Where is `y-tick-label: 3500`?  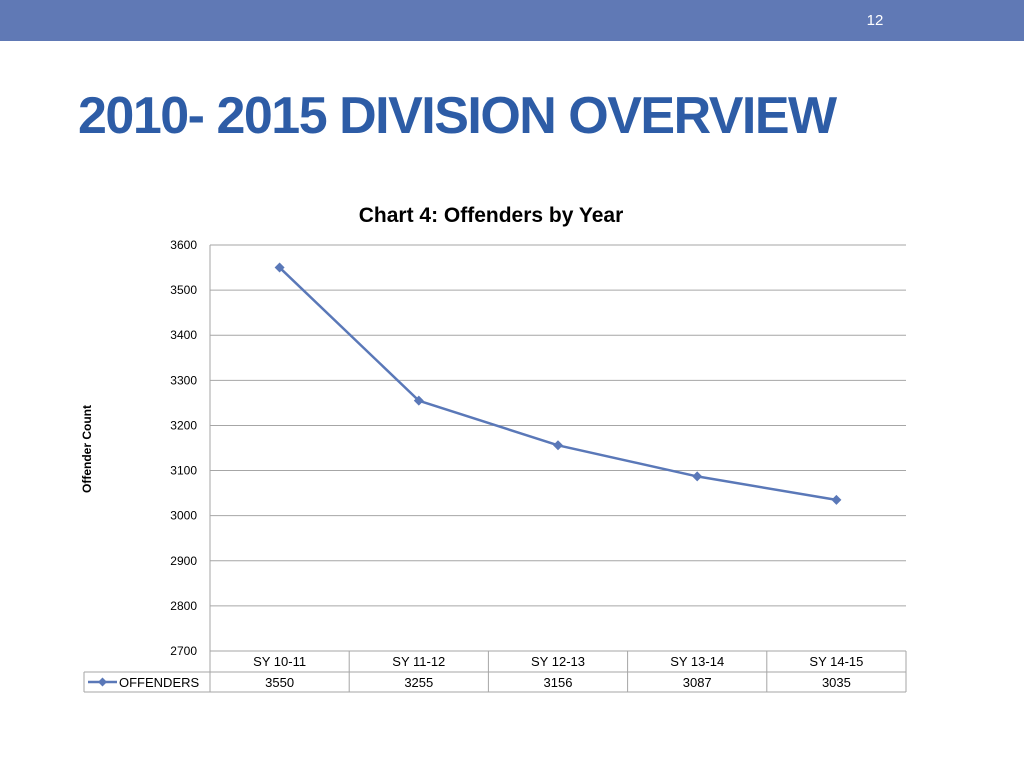 y-tick-label: 3500 is located at coordinates (183, 290).